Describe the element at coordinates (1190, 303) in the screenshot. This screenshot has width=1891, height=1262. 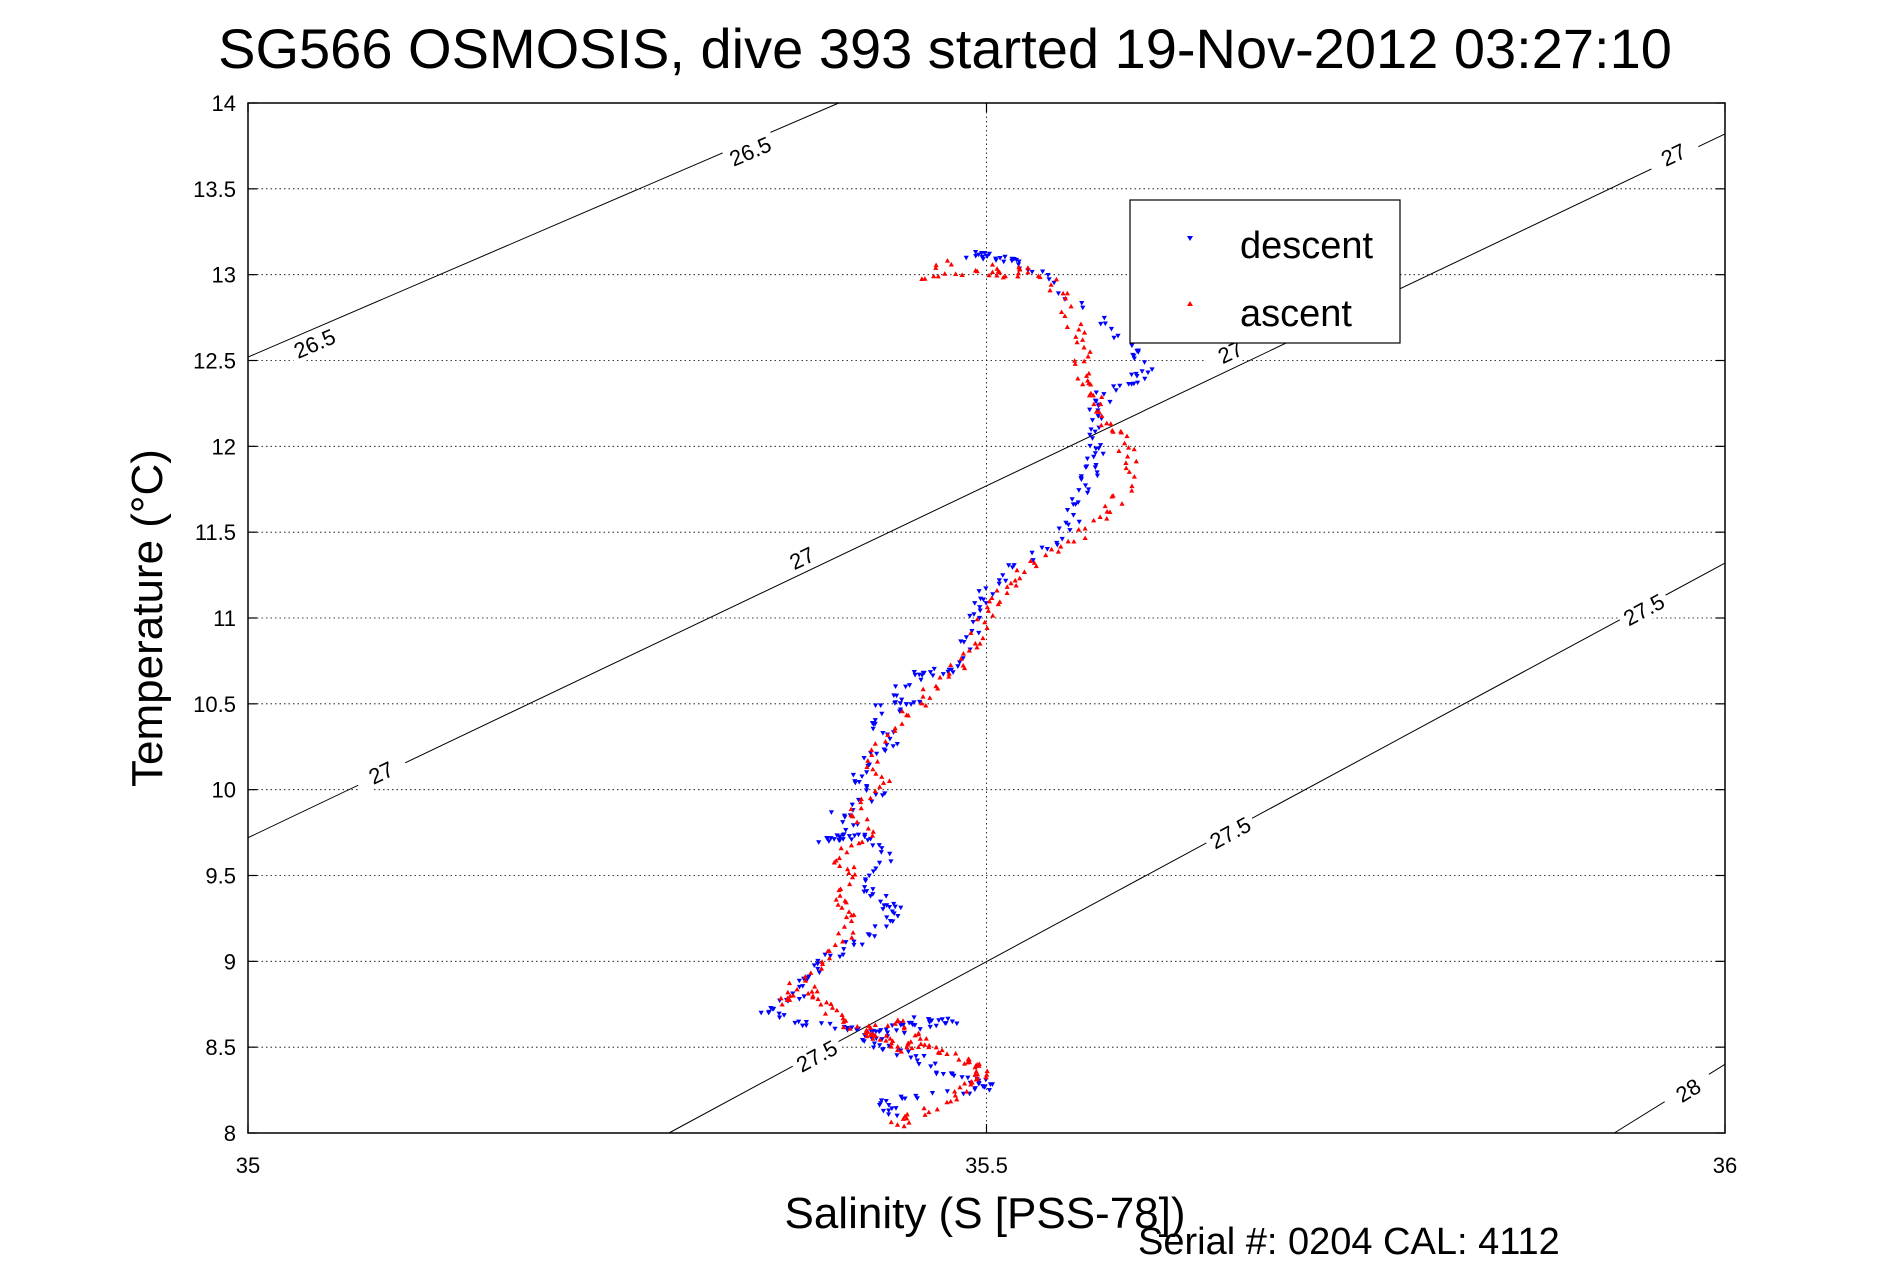
I see `legend-ascent-marker` at that location.